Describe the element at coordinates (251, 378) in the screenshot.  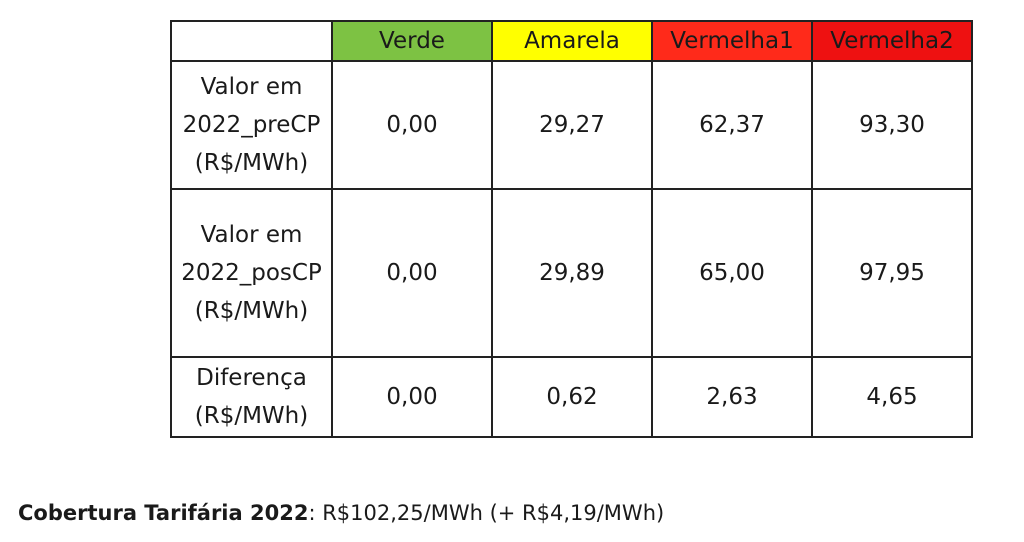
I see `row-label-line: Diferença` at that location.